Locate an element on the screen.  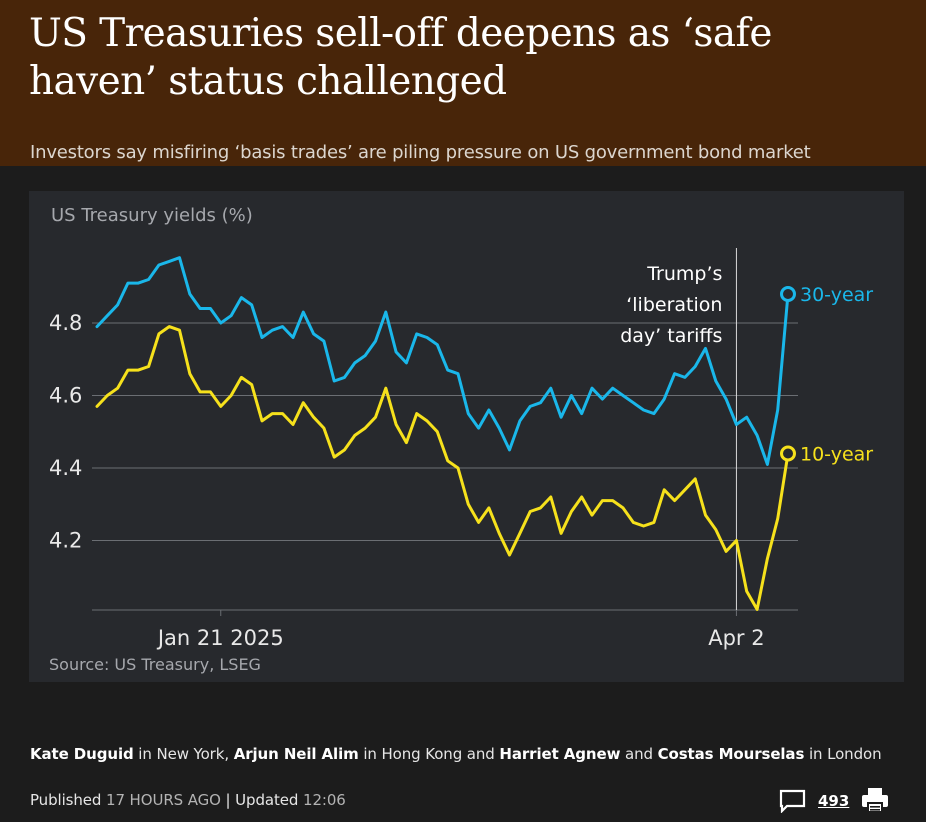
series-label: 10-year is located at coordinates (836, 455).